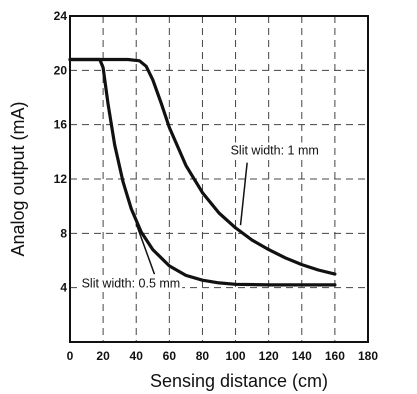 This screenshot has height=394, width=417. Describe the element at coordinates (70, 356) in the screenshot. I see `x-tick-label: 0` at that location.